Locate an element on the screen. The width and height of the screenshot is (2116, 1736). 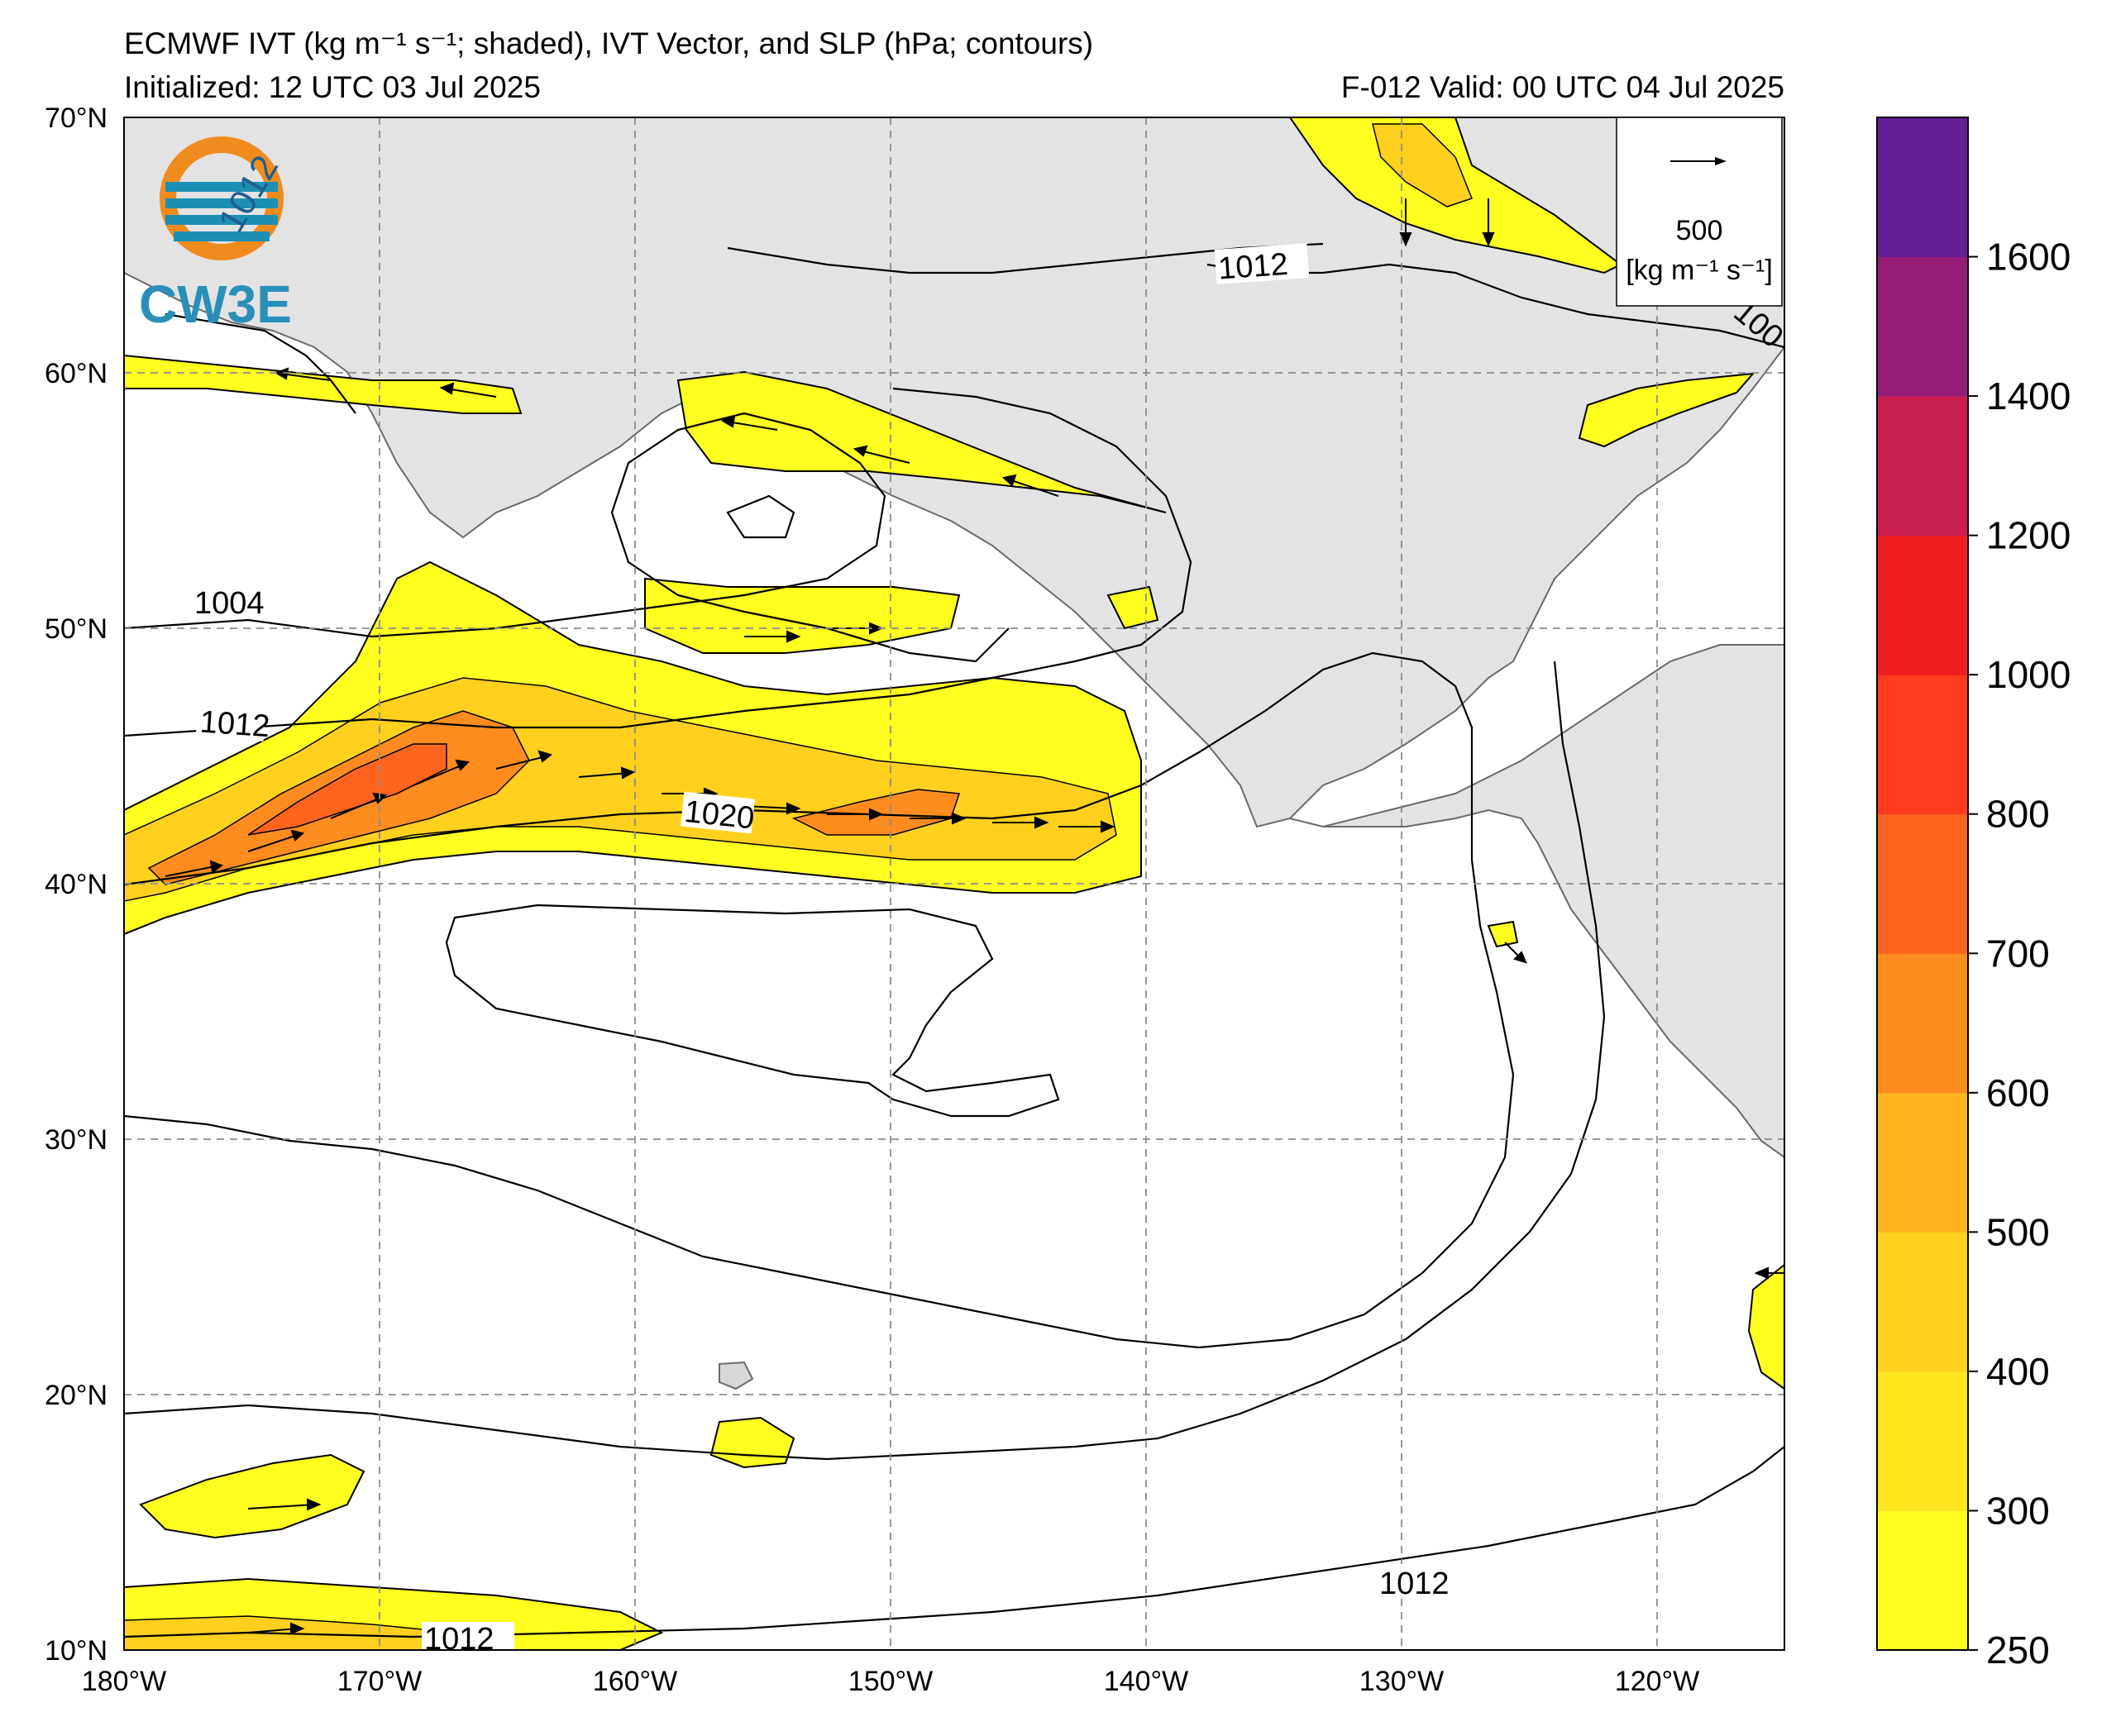
lat-axis: 70°N 60°N 50°N 40°N 30°N 20°N 10°N is located at coordinates (76, 885).